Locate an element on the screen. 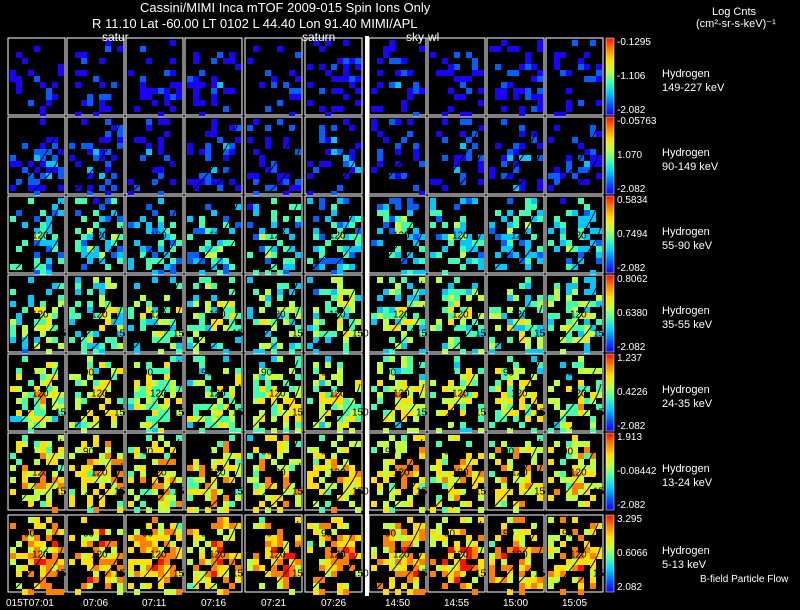 This screenshot has width=800, height=610. contour-label: 120 is located at coordinates (578, 393).